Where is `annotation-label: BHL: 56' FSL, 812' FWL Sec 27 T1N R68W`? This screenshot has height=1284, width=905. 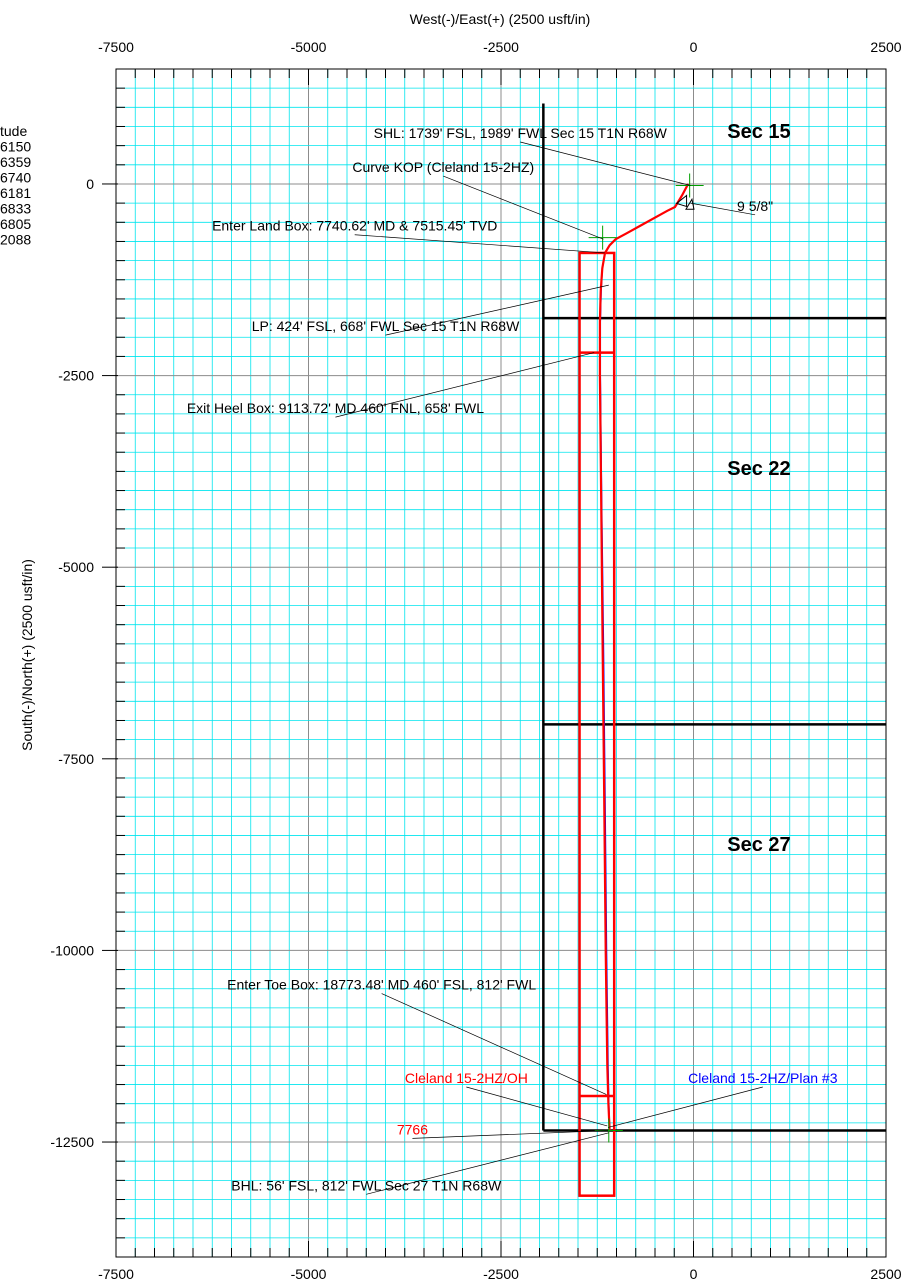 annotation-label: BHL: 56' FSL, 812' FWL Sec 27 T1N R68W is located at coordinates (366, 1185).